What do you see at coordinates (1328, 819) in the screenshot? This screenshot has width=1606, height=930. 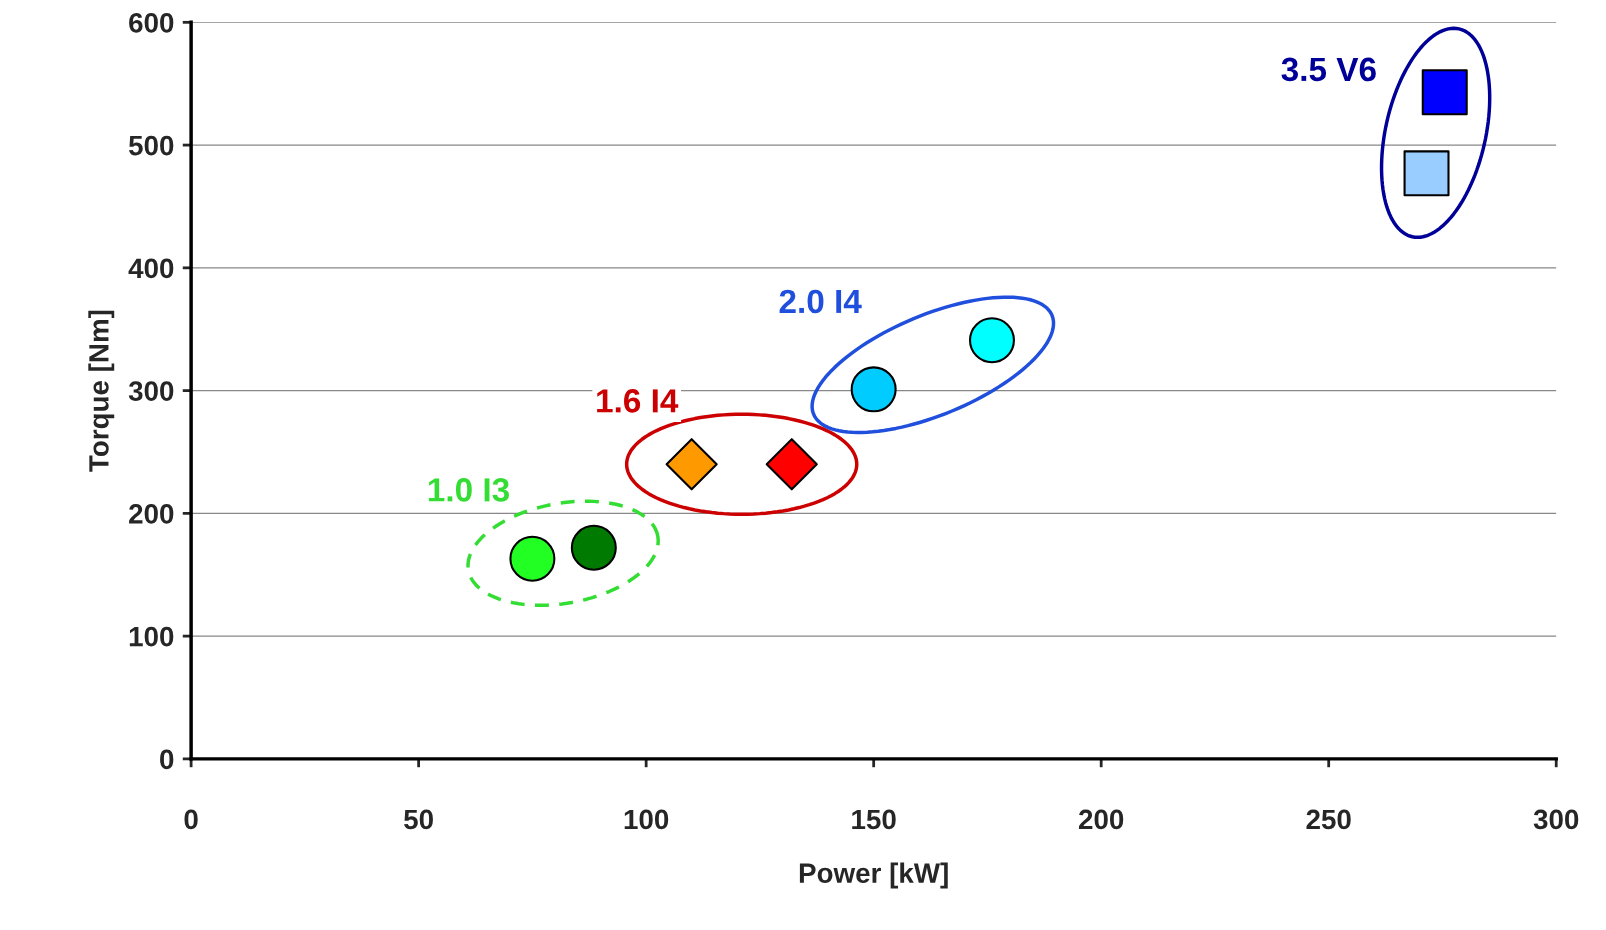 I see `x-tick-label: 250` at bounding box center [1328, 819].